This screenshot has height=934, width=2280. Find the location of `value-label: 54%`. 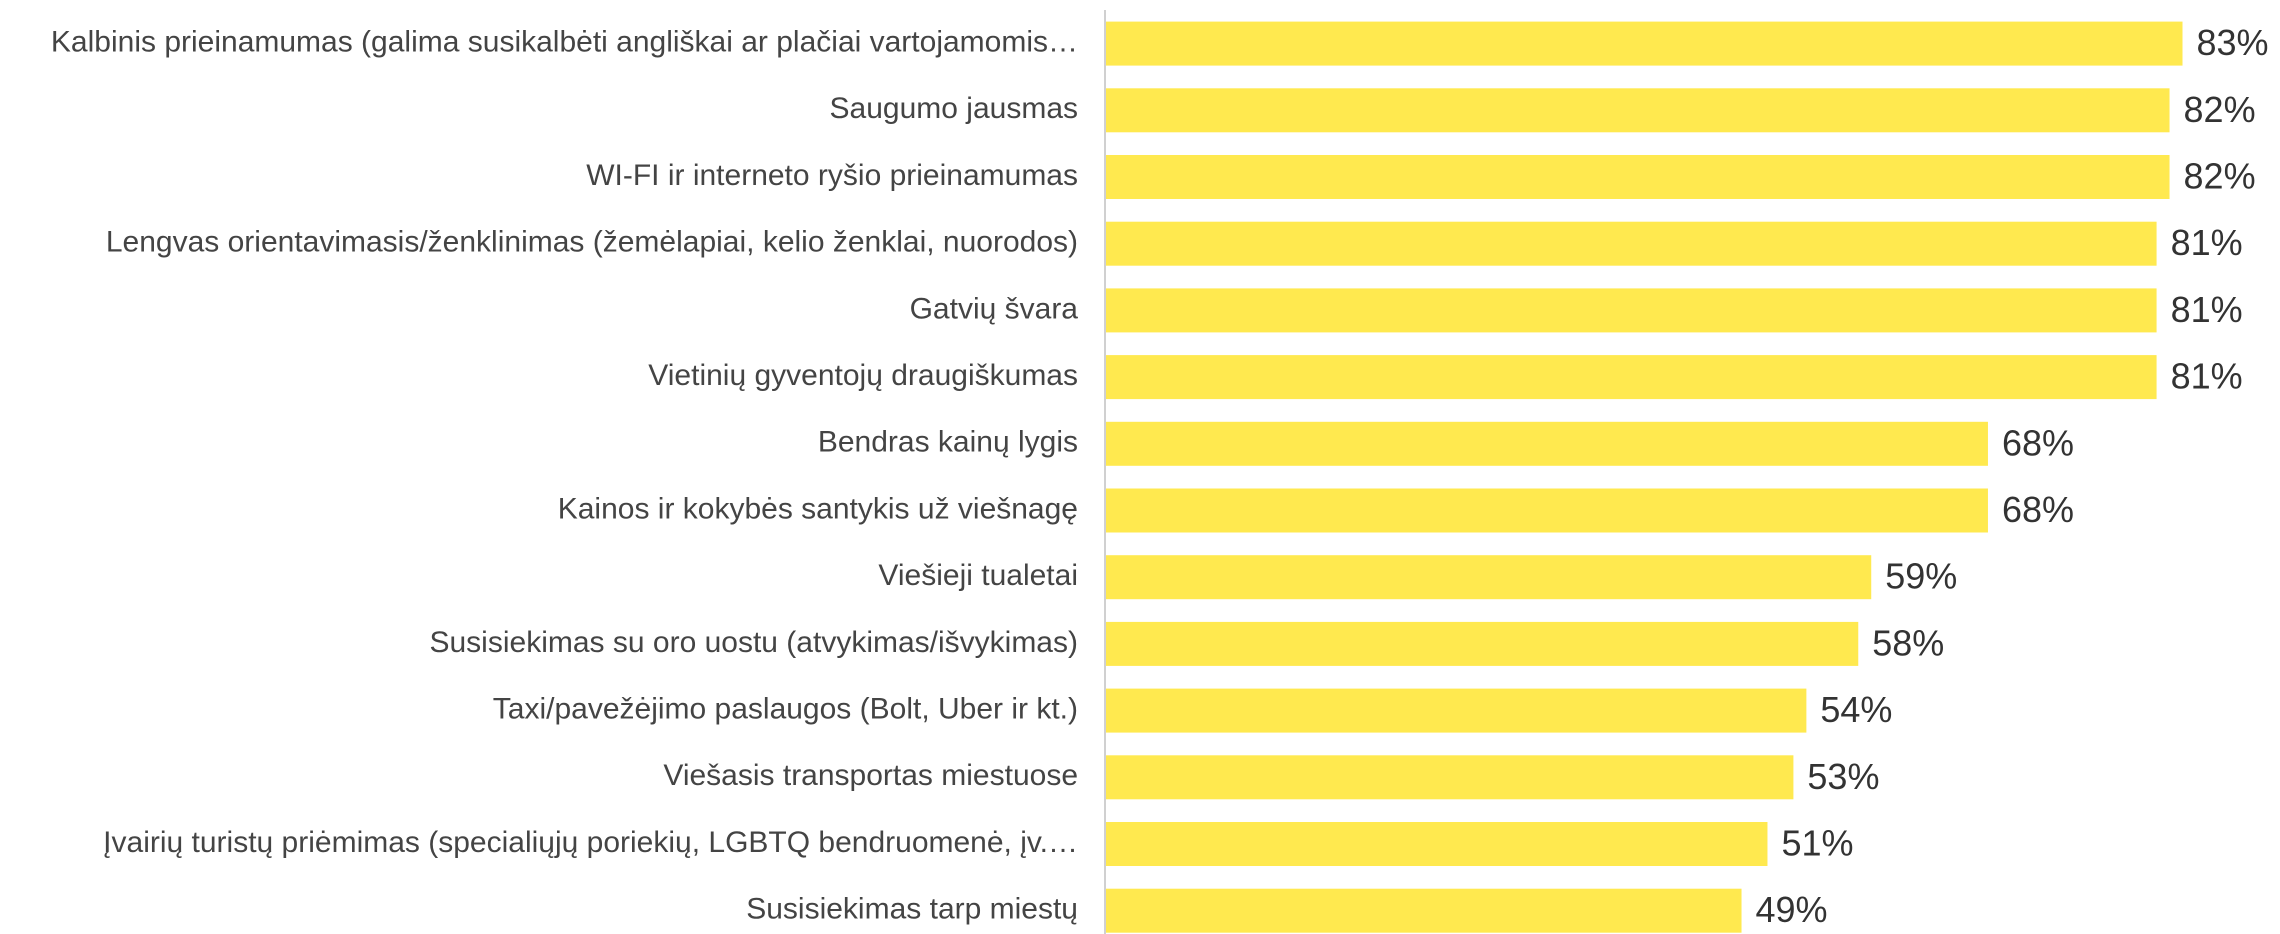

value-label: 54% is located at coordinates (1856, 709).